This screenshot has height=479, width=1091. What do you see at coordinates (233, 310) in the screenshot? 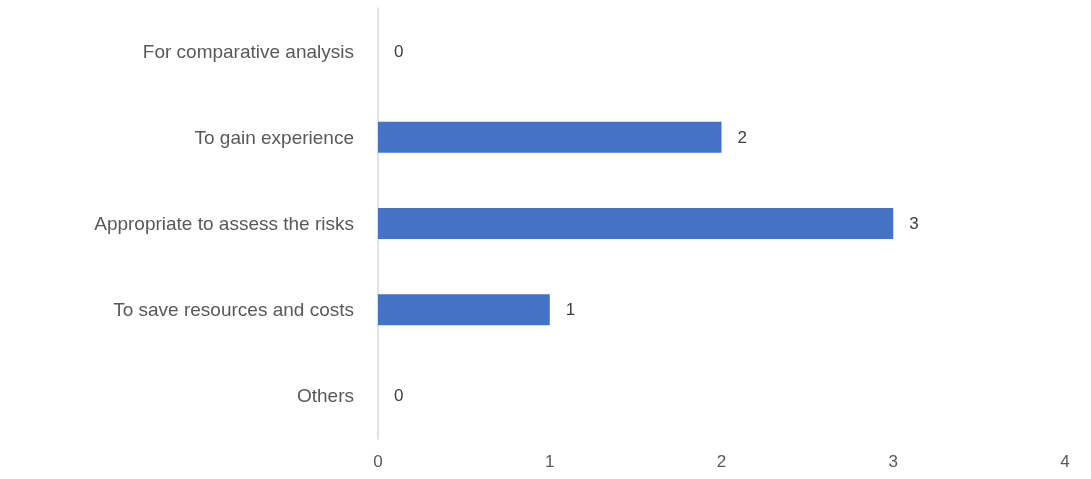
I see `y-tick-label: To save resources and costs` at bounding box center [233, 310].